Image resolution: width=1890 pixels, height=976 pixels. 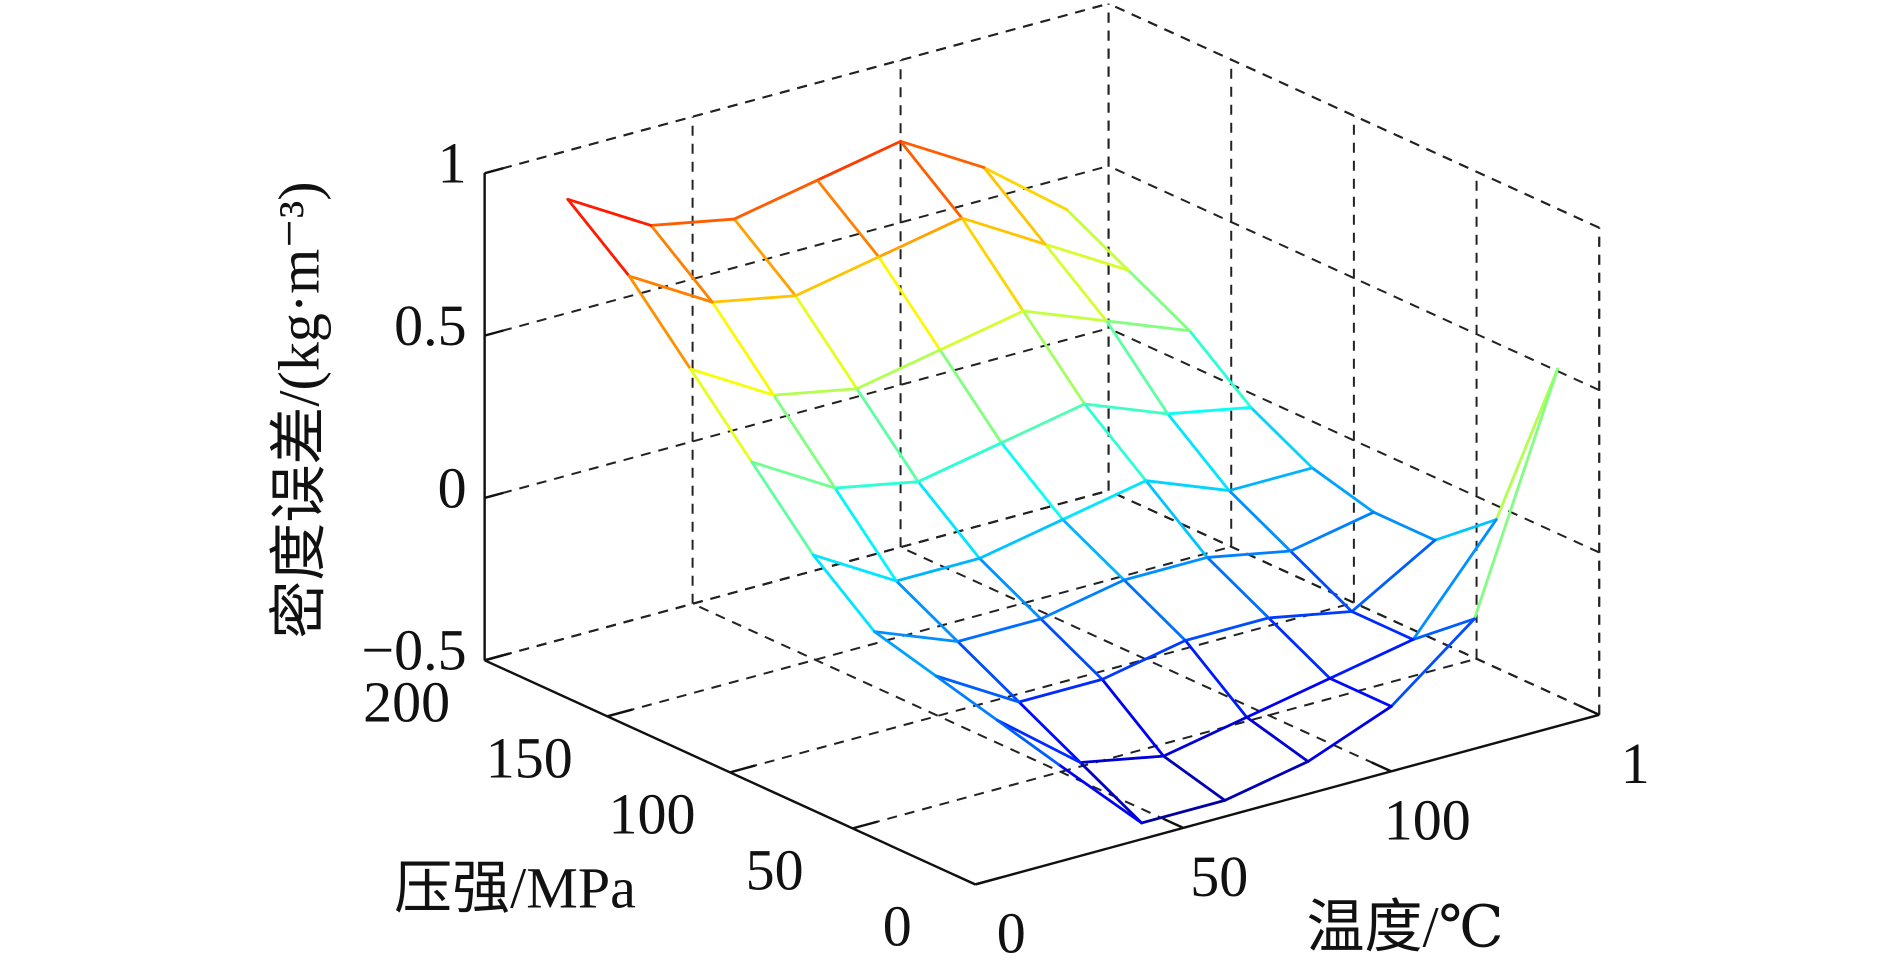 I want to click on z-tick-label: −0.5, so click(x=413, y=650).